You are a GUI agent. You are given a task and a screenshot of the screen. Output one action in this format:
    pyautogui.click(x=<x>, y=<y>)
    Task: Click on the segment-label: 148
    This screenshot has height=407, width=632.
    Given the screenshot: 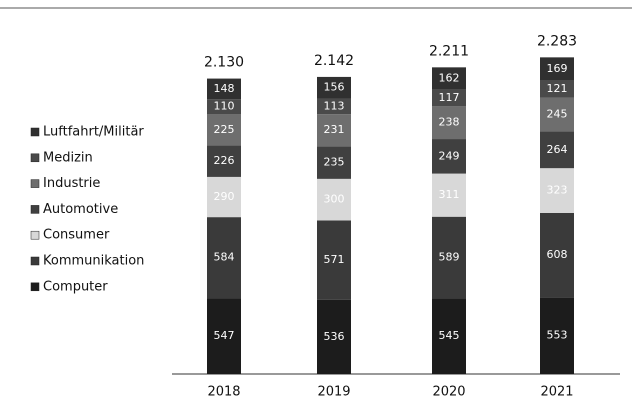 What is the action you would take?
    pyautogui.click(x=224, y=88)
    